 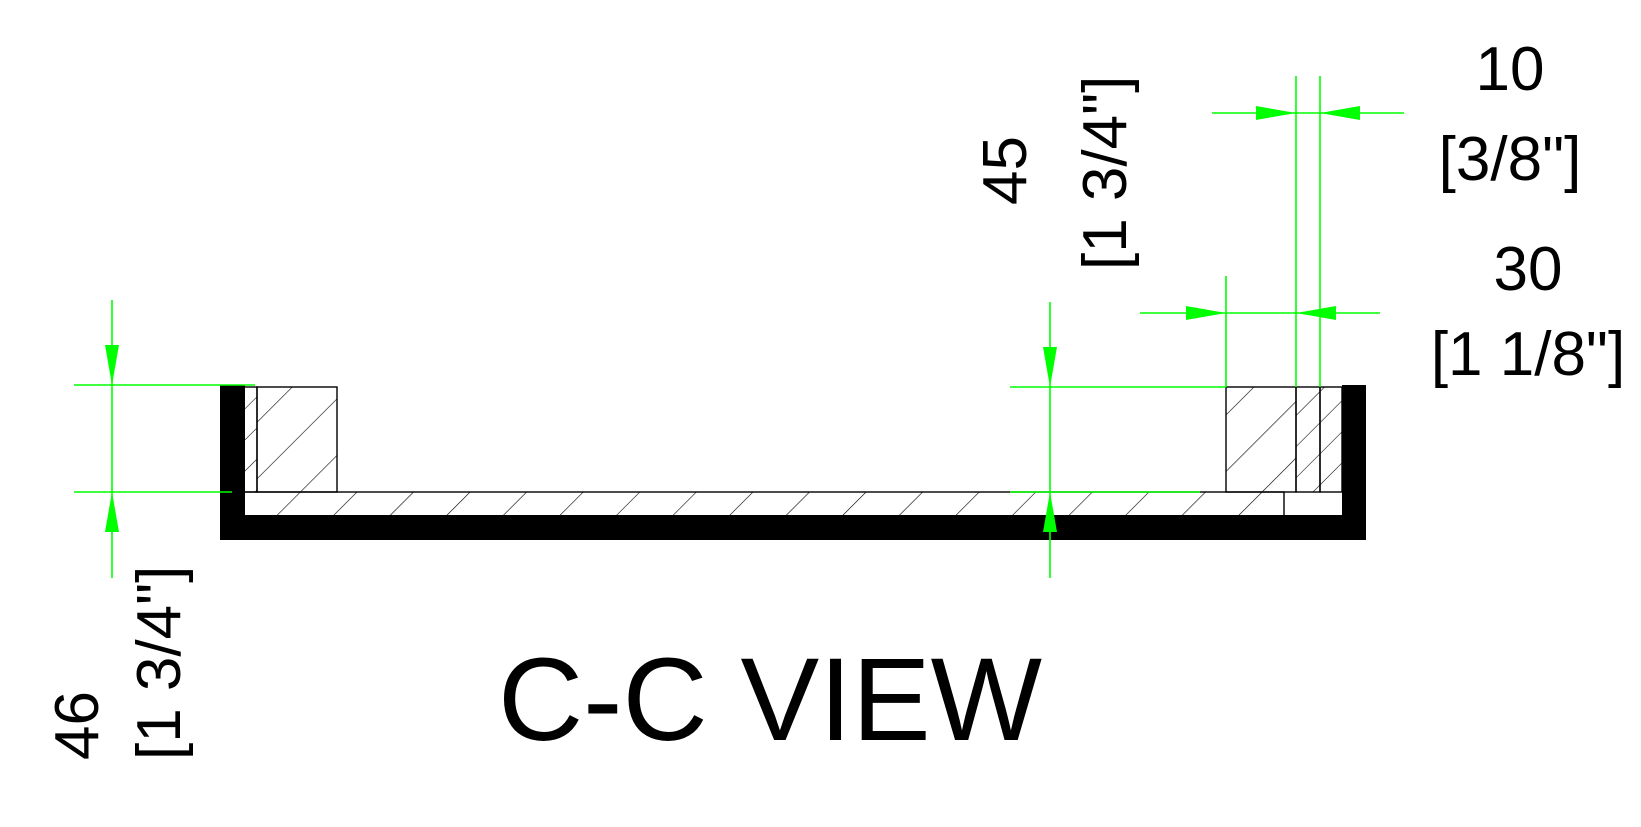 What do you see at coordinates (297, 439) in the screenshot?
I see `left-block` at bounding box center [297, 439].